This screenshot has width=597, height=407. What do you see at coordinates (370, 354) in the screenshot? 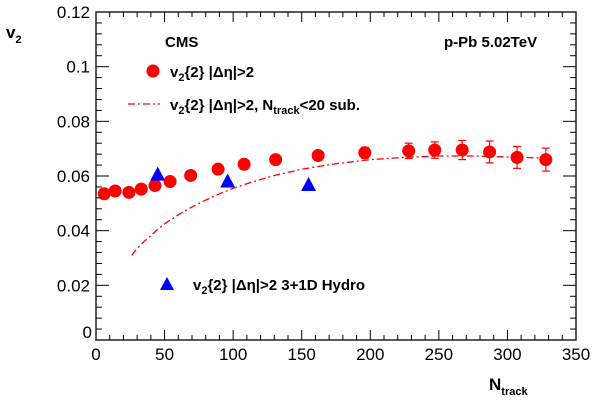
I see `x-tick-label: 200` at bounding box center [370, 354].